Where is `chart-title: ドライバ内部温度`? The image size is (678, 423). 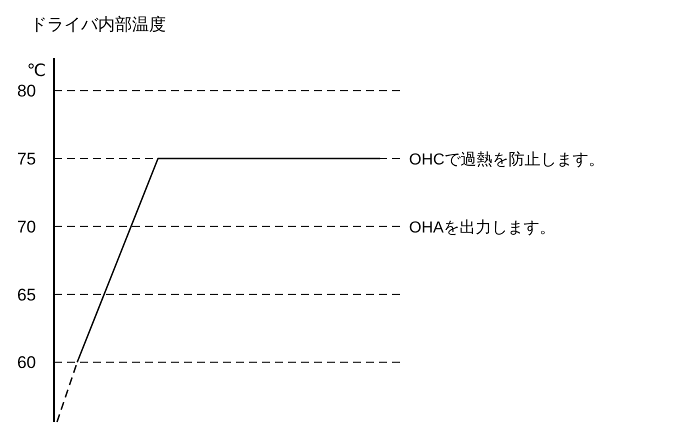
chart-title: ドライバ内部温度 is located at coordinates (98, 24).